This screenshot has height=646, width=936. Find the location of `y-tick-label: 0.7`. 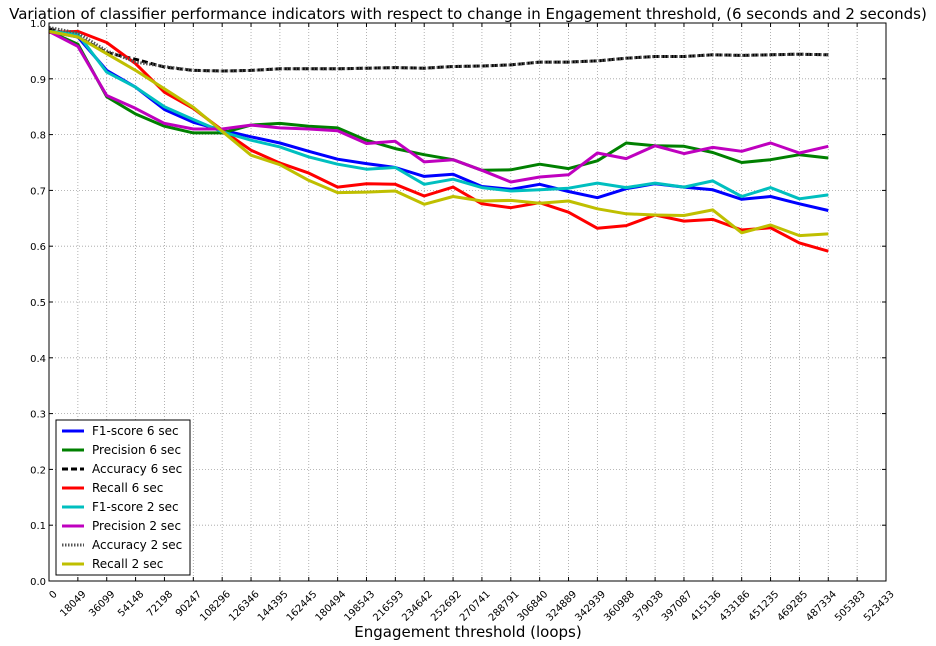

y-tick-label: 0.7 is located at coordinates (38, 191).